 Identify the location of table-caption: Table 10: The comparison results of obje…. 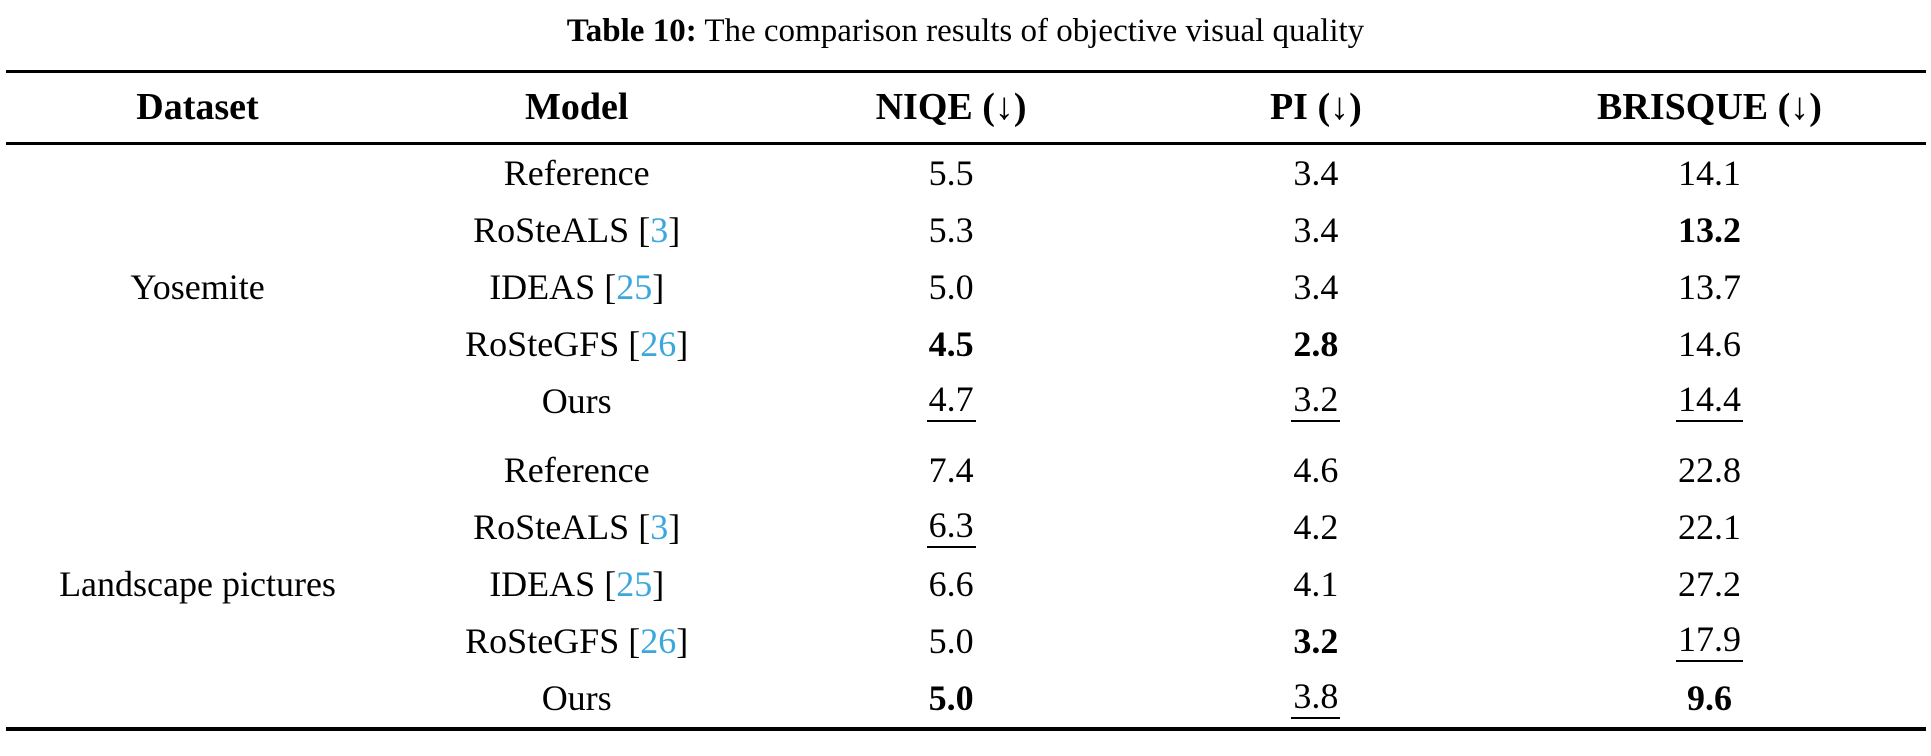
(965, 26).